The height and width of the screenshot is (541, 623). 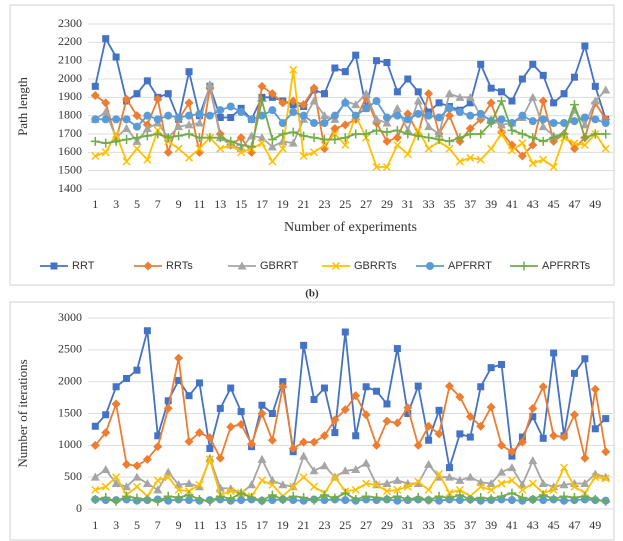 I want to click on x-tick-label: 43, so click(x=533, y=204).